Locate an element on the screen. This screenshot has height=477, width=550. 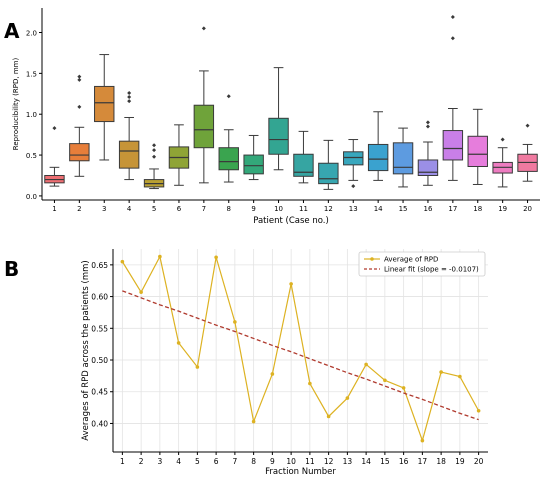
y-tick-label: 2.0 is located at coordinates (31, 34).